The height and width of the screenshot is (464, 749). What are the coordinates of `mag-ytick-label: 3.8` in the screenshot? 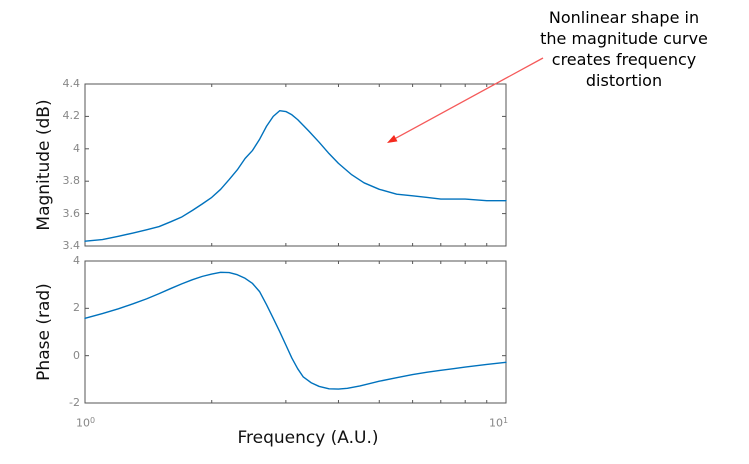 It's located at (71, 180).